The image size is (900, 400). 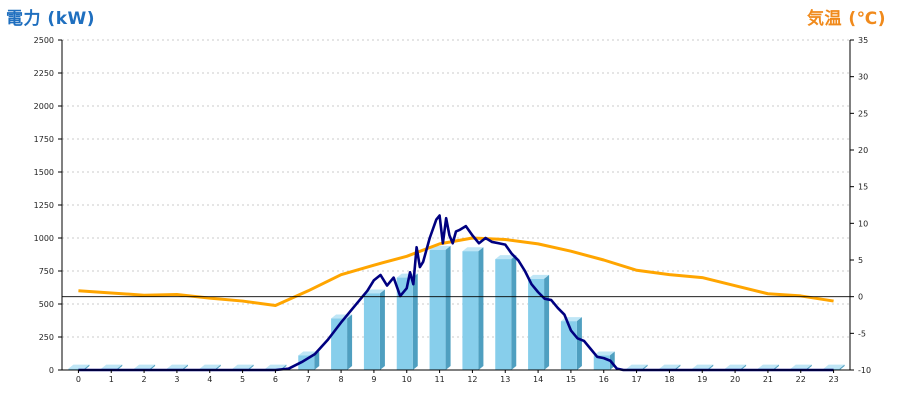 I want to click on y2-tick-label: 30, so click(x=863, y=77).